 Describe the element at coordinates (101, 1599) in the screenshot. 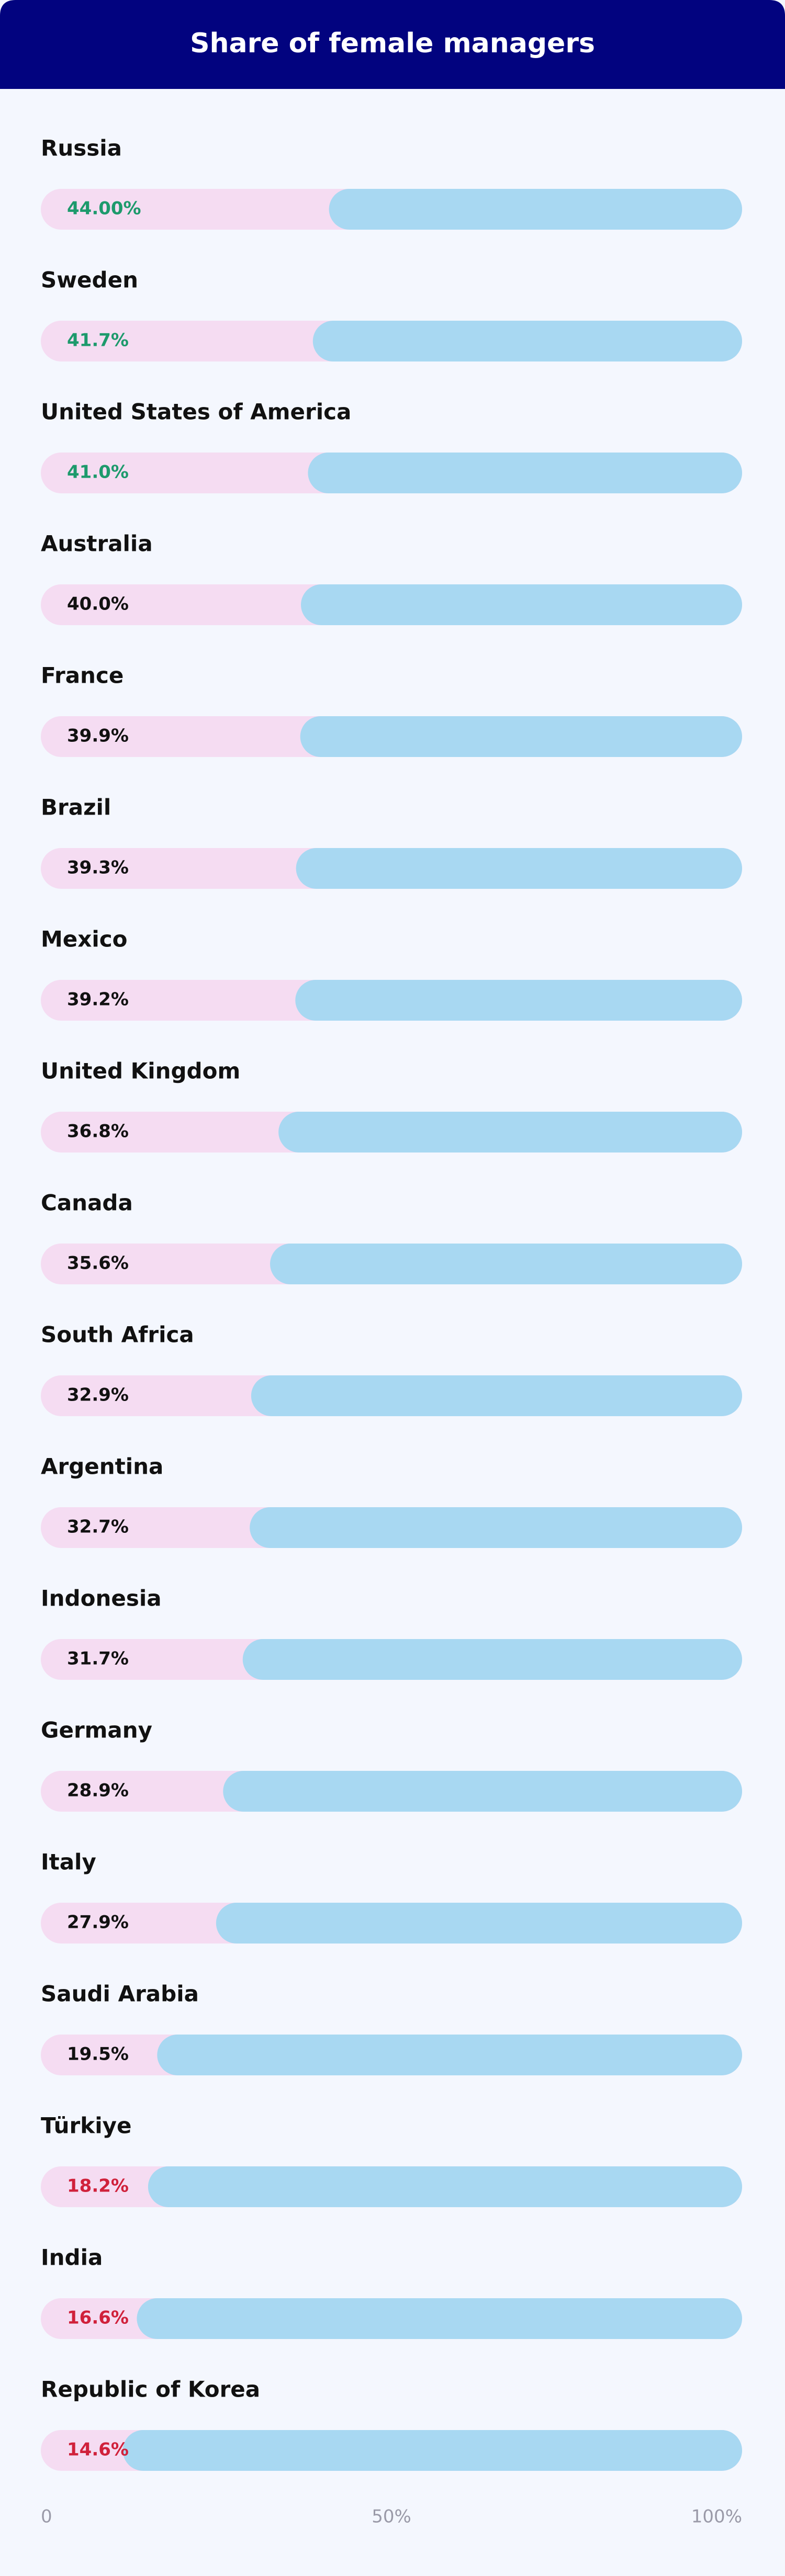

I see `category-label: Indonesia` at that location.